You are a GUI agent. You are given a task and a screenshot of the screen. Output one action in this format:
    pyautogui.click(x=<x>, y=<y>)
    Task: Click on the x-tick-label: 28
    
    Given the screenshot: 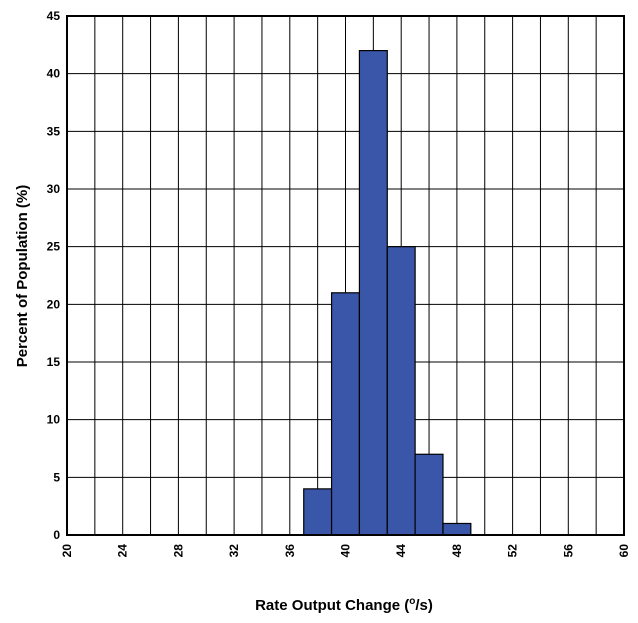 What is the action you would take?
    pyautogui.click(x=178, y=551)
    